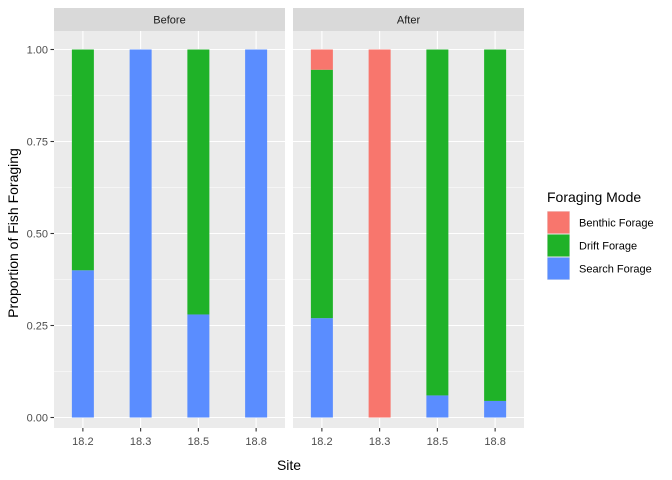 This screenshot has width=672, height=480. Describe the element at coordinates (558, 222) in the screenshot. I see `legend-key-benthic-forage` at that location.